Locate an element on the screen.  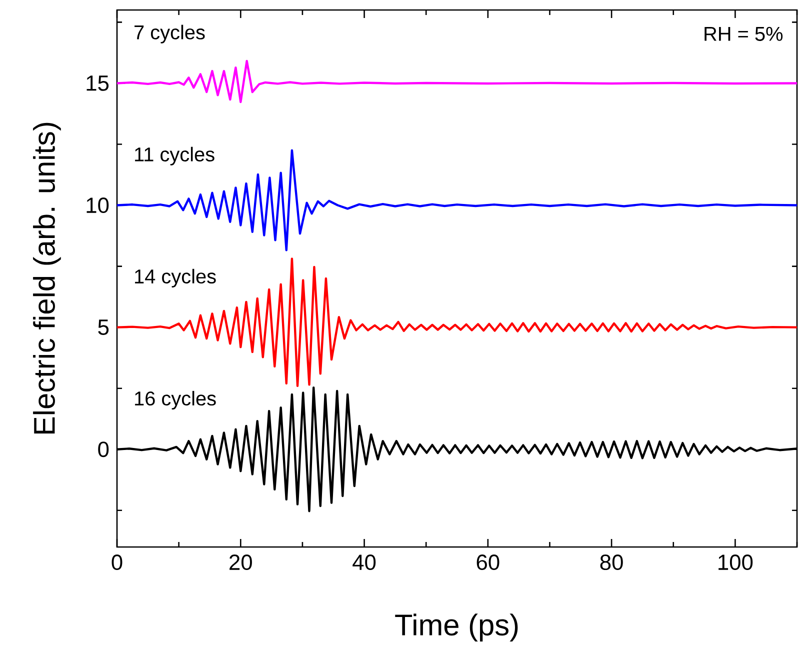
x-tick-label: 60 is located at coordinates (488, 562).